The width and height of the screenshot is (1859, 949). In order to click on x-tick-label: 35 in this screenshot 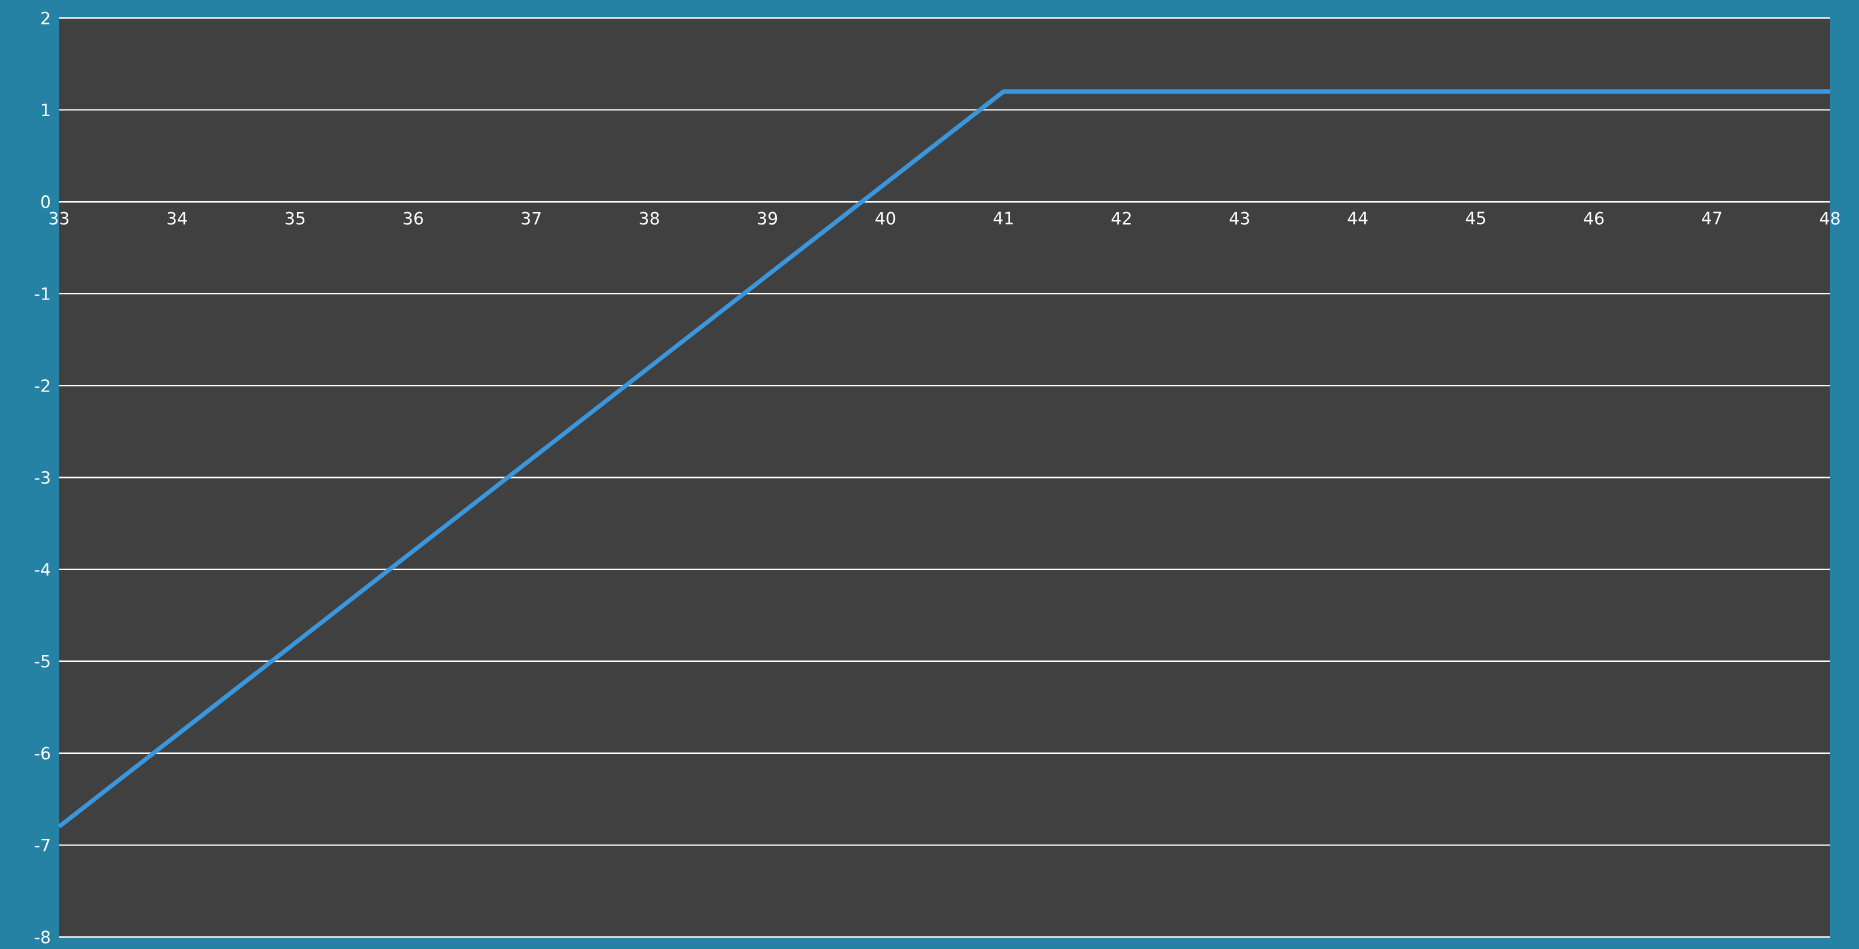, I will do `click(295, 218)`.